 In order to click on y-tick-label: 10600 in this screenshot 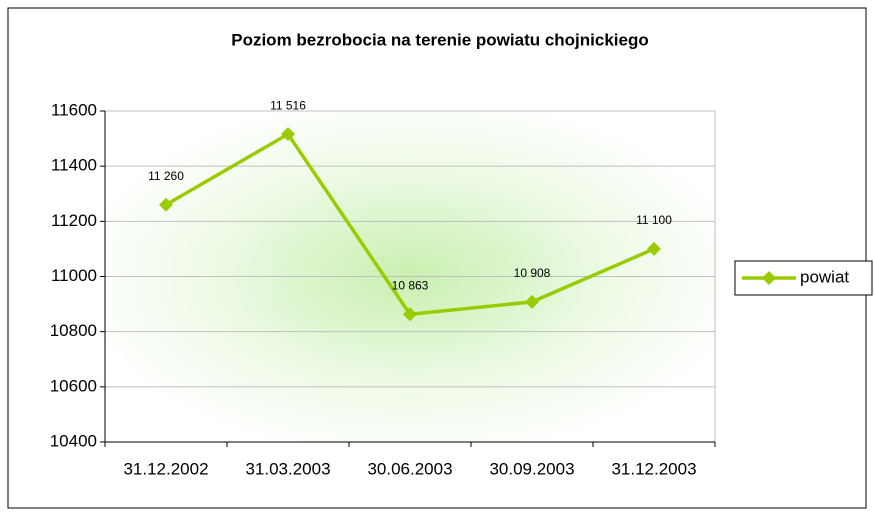, I will do `click(73, 385)`.